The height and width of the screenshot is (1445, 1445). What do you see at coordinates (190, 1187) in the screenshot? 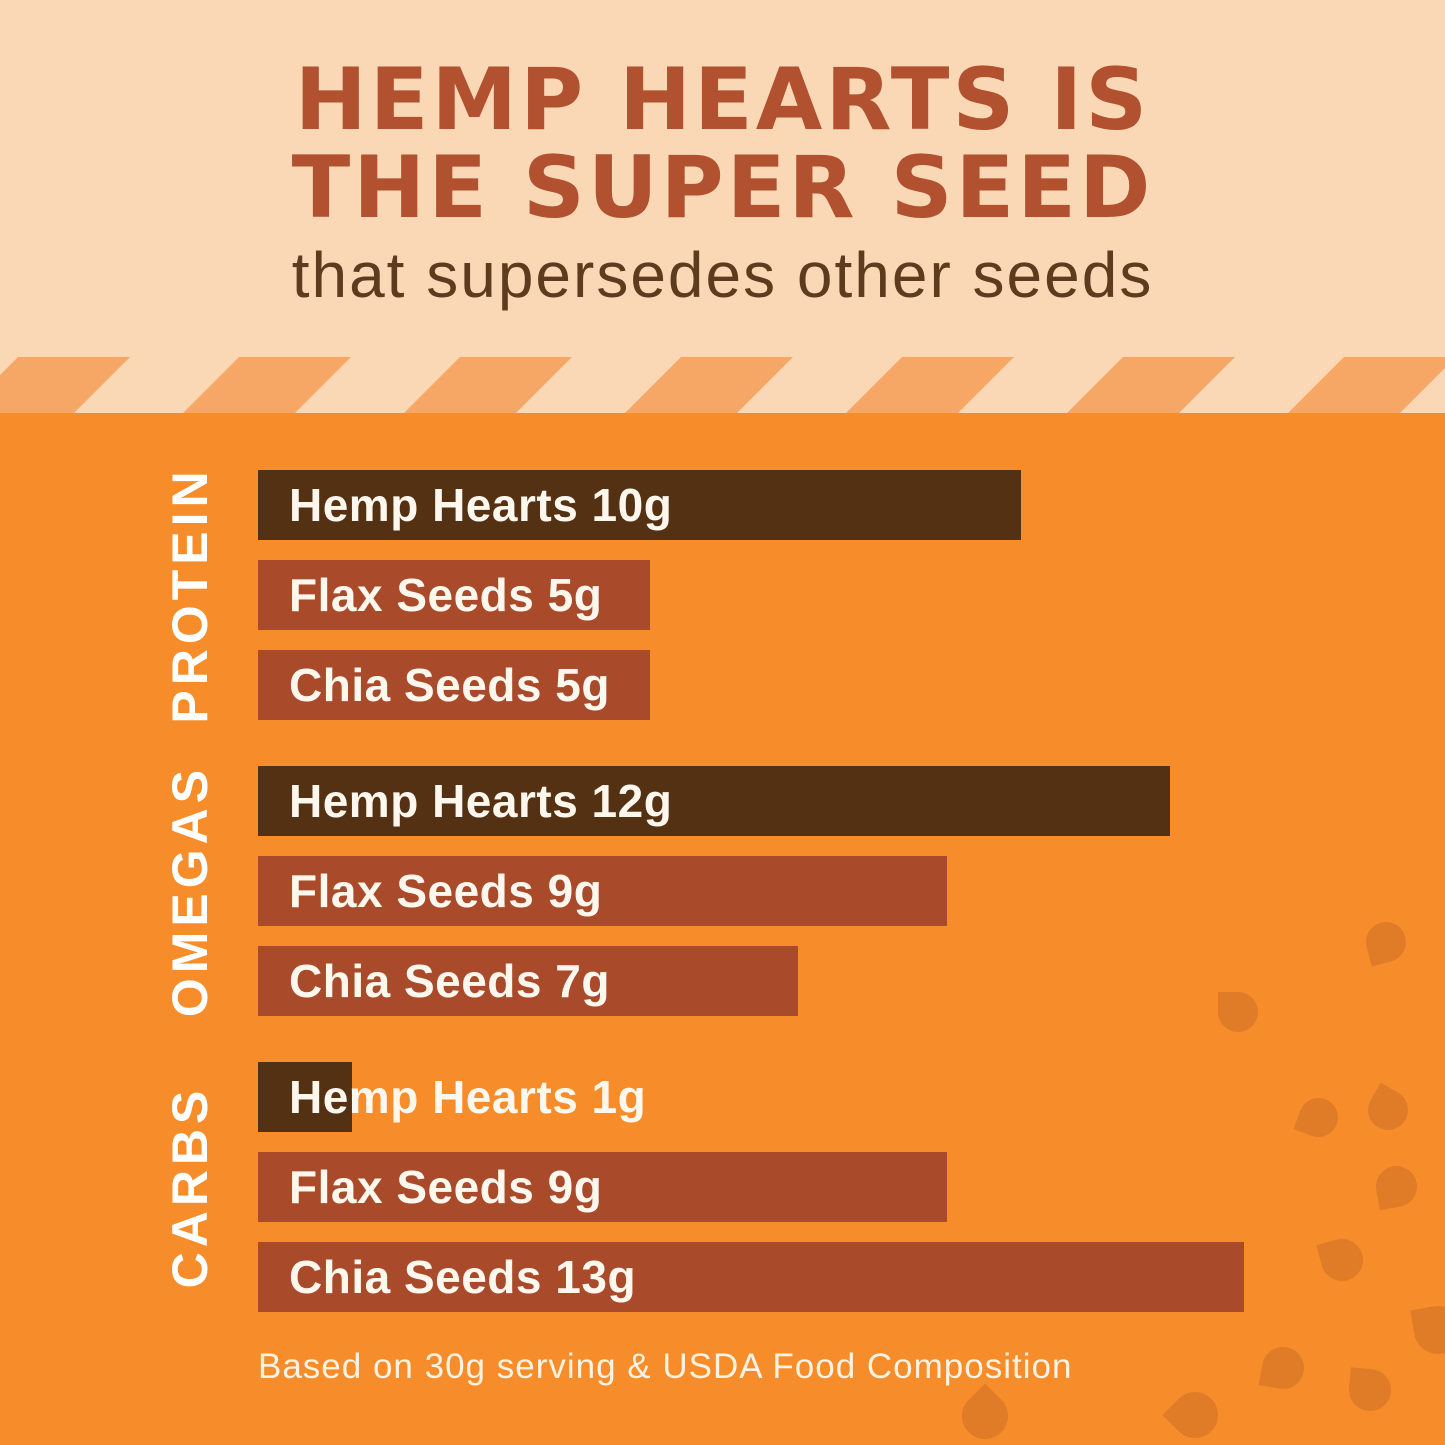
I see `category-label-carbs: CARBS` at bounding box center [190, 1187].